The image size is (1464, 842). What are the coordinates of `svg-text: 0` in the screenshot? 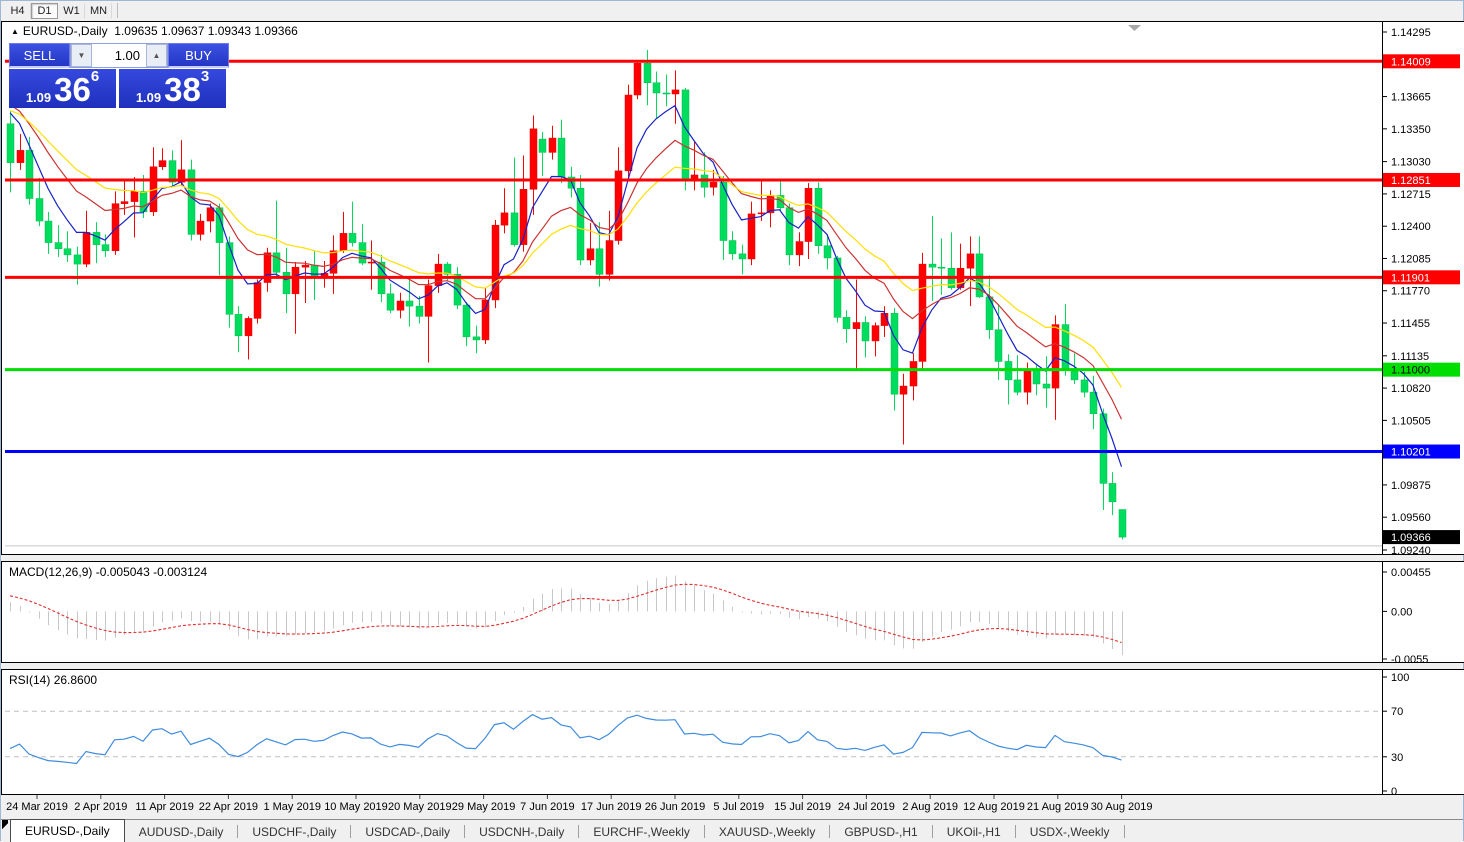 It's located at (1394, 790).